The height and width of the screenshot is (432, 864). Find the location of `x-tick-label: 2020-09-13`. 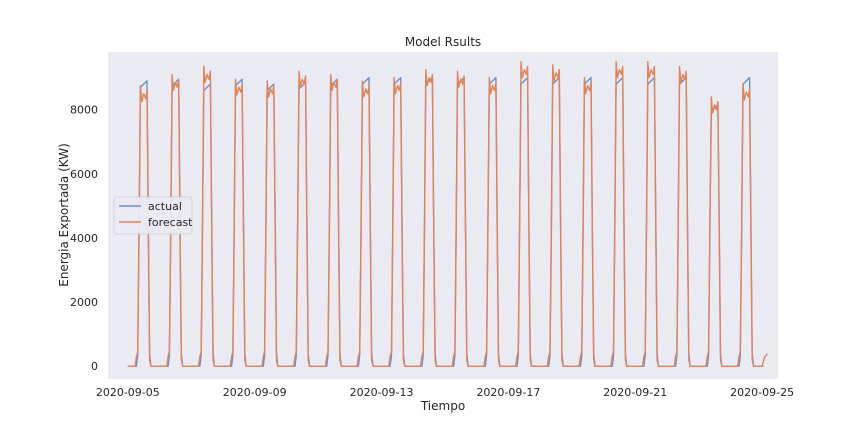

x-tick-label: 2020-09-13 is located at coordinates (382, 392).